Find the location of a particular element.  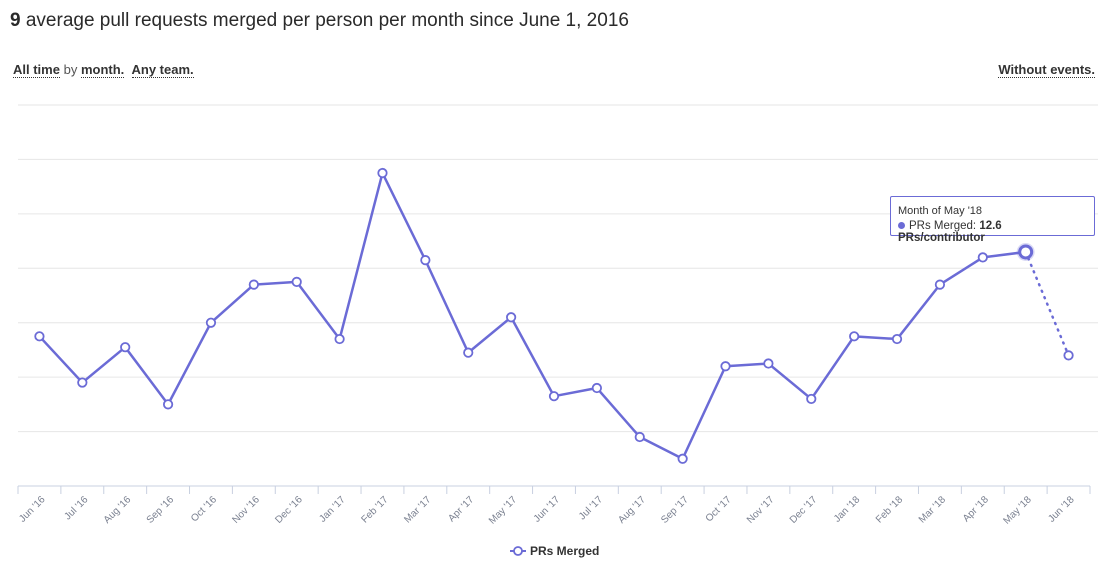

period-filter: month. is located at coordinates (102, 70).